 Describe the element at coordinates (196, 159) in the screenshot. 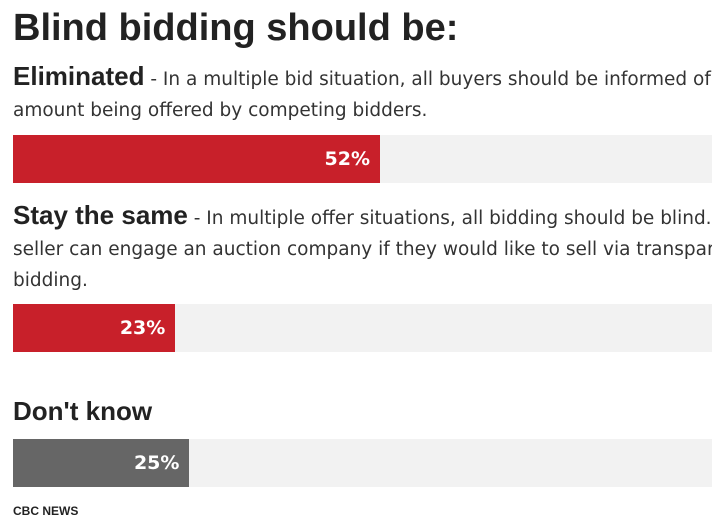

I see `bar-eliminated: 52%` at that location.